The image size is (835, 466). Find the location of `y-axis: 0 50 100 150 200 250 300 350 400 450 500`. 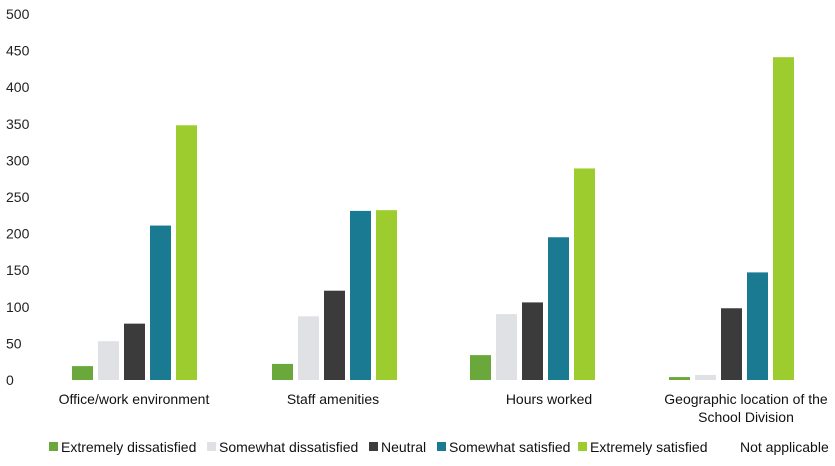

y-axis: 0 50 100 150 200 250 300 350 400 450 500 is located at coordinates (18, 197).